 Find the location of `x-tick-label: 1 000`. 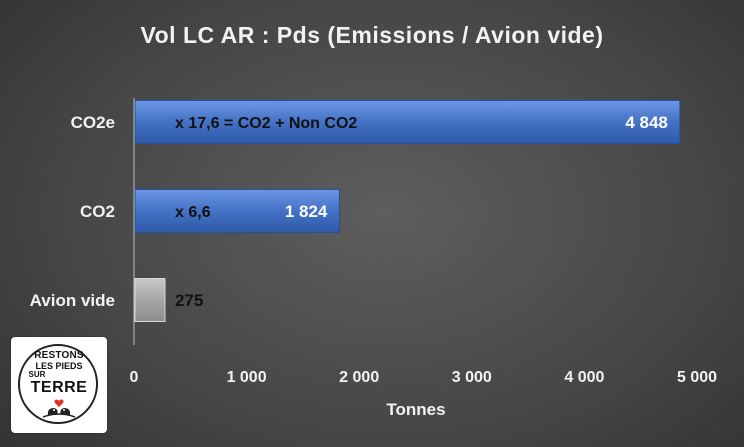

x-tick-label: 1 000 is located at coordinates (247, 377).